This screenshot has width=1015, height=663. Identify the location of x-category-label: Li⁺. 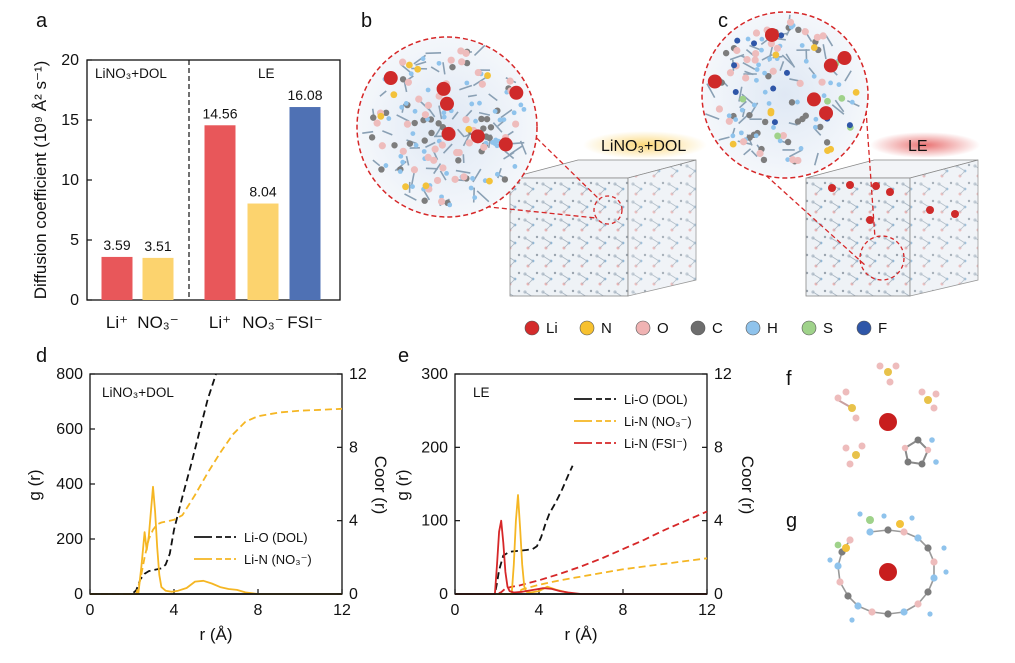
(117, 322).